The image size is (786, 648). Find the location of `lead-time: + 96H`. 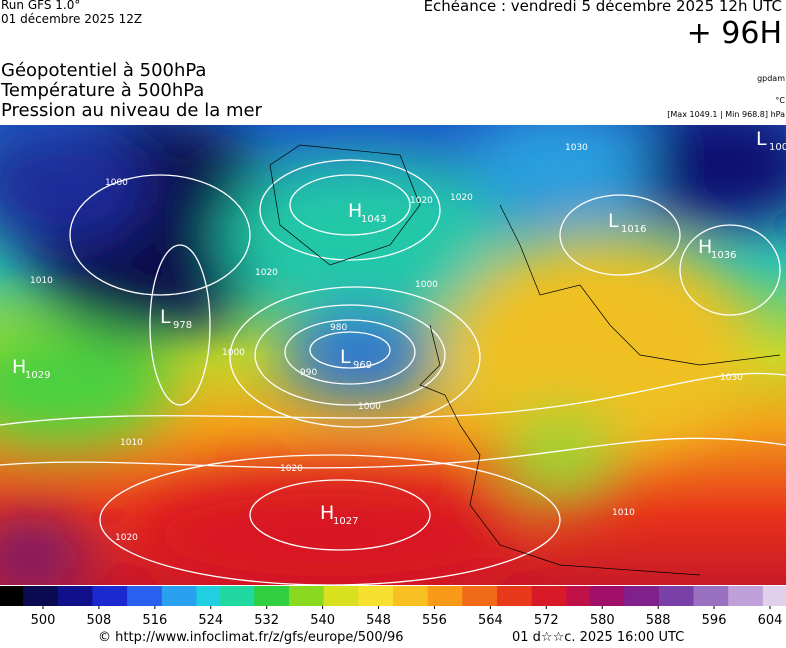

lead-time: + 96H is located at coordinates (734, 33).